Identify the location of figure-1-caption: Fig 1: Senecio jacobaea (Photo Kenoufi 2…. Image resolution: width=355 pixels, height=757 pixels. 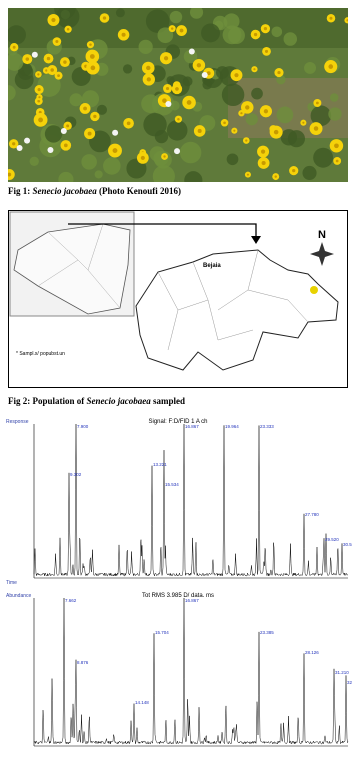
(94, 191).